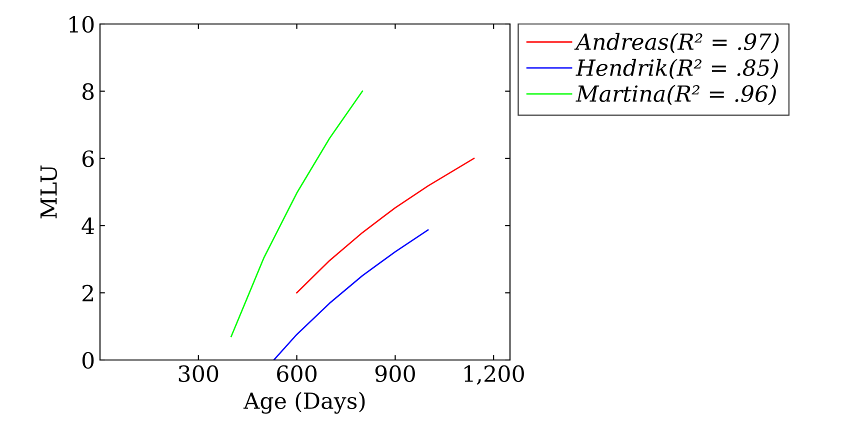 The width and height of the screenshot is (852, 448). Describe the element at coordinates (395, 373) in the screenshot. I see `x-tick-label: 900` at that location.